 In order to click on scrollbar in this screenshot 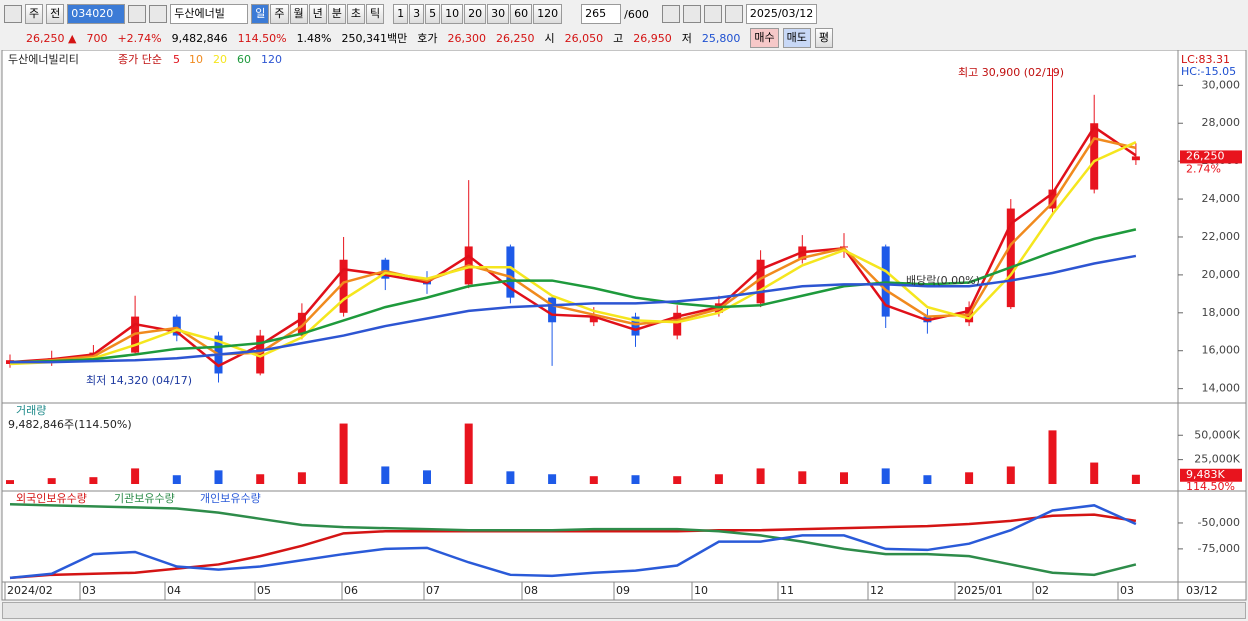, I will do `click(624, 610)`.